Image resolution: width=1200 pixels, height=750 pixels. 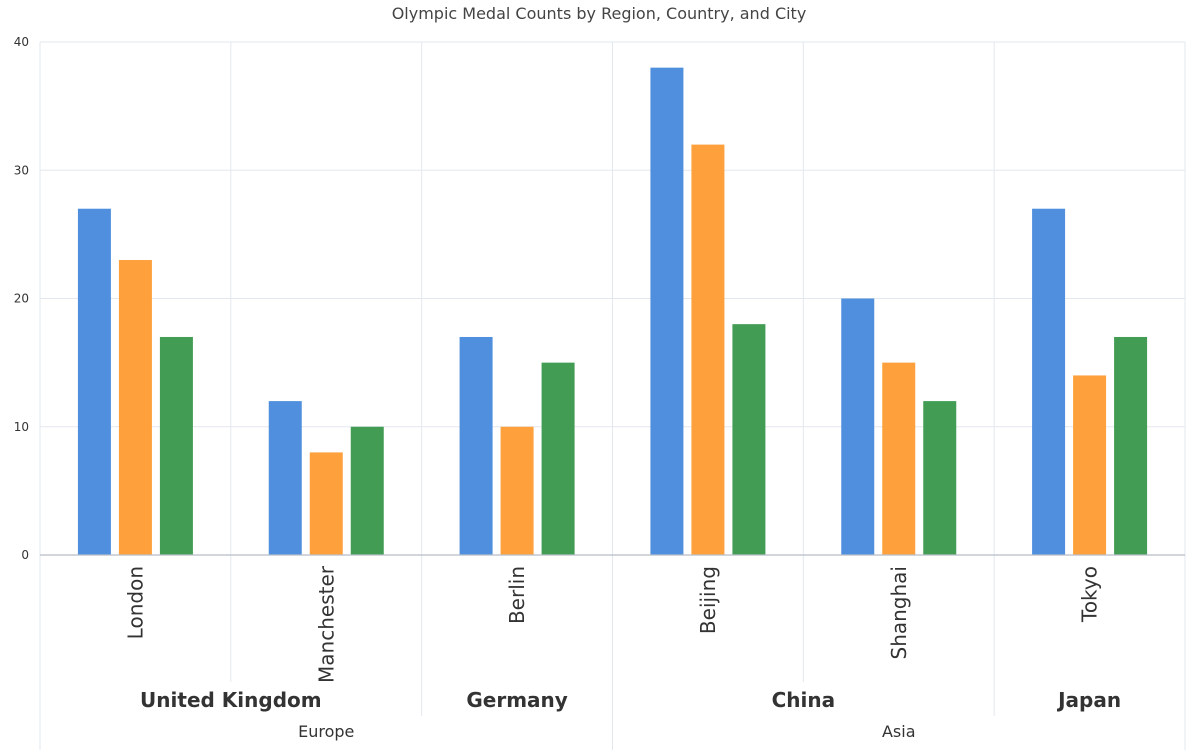 What do you see at coordinates (135, 602) in the screenshot?
I see `city-label-london: London` at bounding box center [135, 602].